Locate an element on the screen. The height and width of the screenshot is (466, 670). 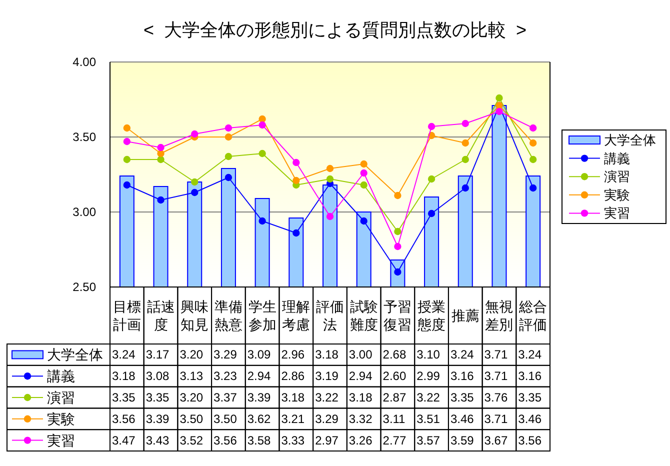
y-tick-label: 3.50 is located at coordinates (84, 137).